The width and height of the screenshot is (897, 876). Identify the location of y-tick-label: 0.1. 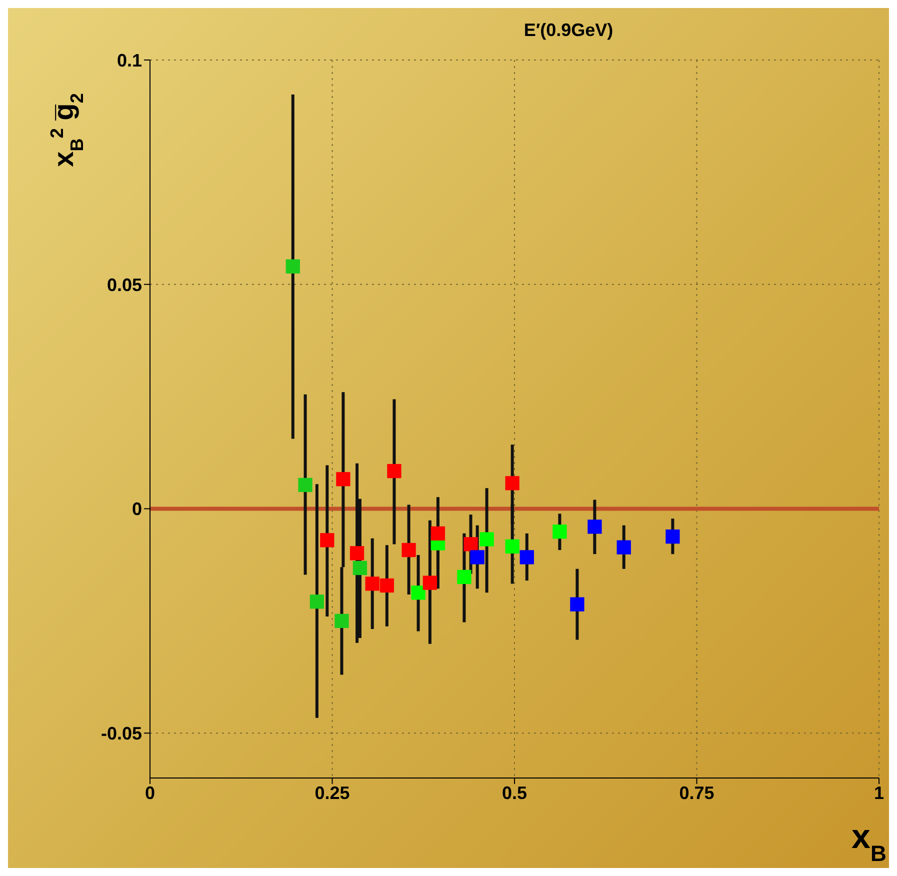
(129, 60).